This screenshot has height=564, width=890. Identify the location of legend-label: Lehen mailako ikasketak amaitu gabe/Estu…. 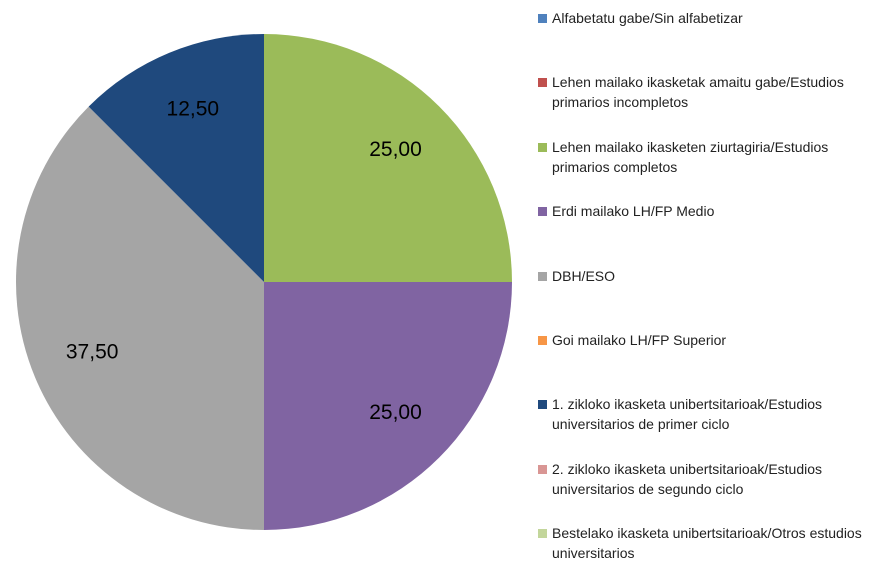
(698, 92).